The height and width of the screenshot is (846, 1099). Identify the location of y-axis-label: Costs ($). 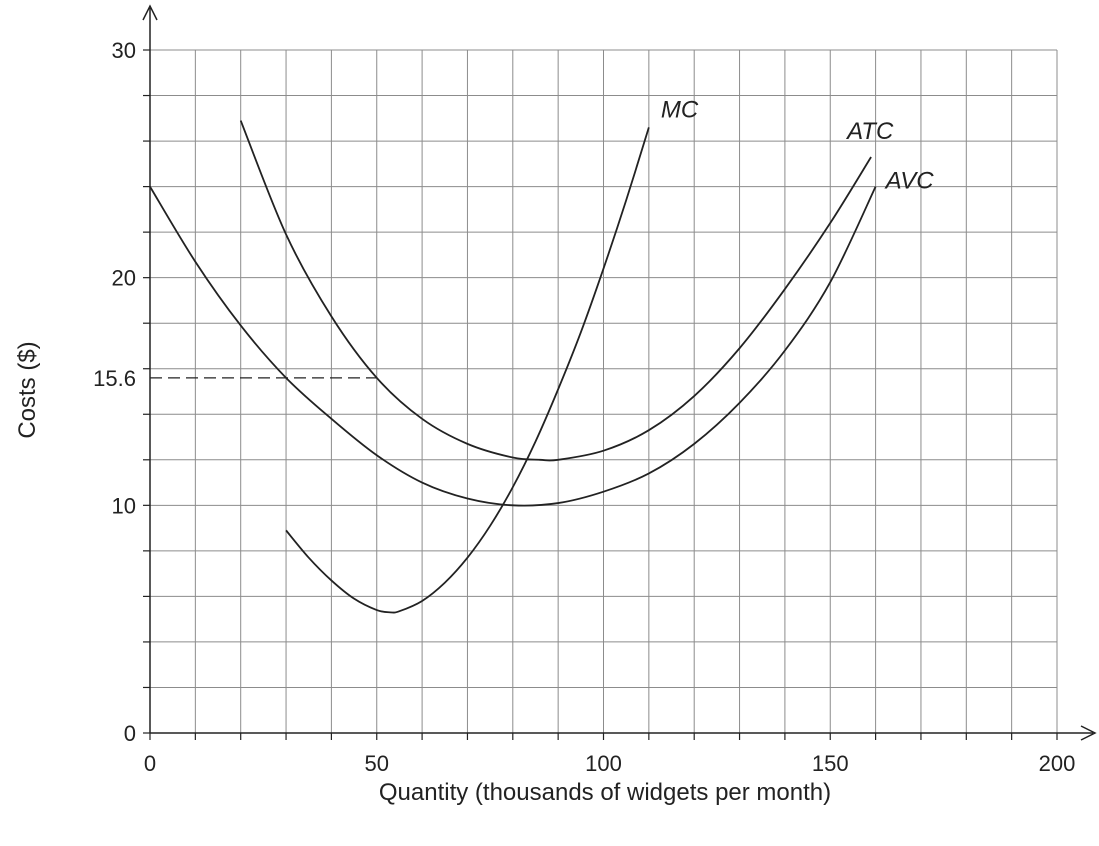
(27, 389).